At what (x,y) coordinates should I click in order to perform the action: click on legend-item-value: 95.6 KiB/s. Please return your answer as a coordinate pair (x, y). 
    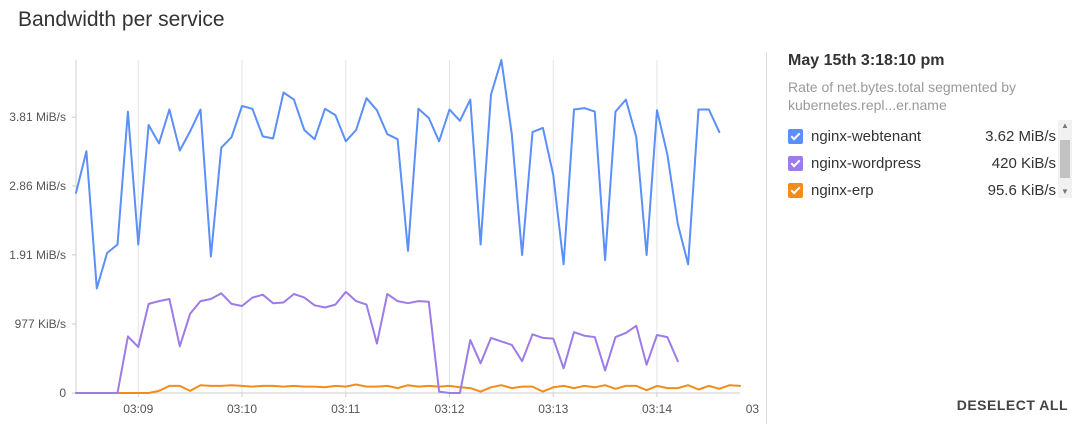
    Looking at the image, I should click on (1021, 190).